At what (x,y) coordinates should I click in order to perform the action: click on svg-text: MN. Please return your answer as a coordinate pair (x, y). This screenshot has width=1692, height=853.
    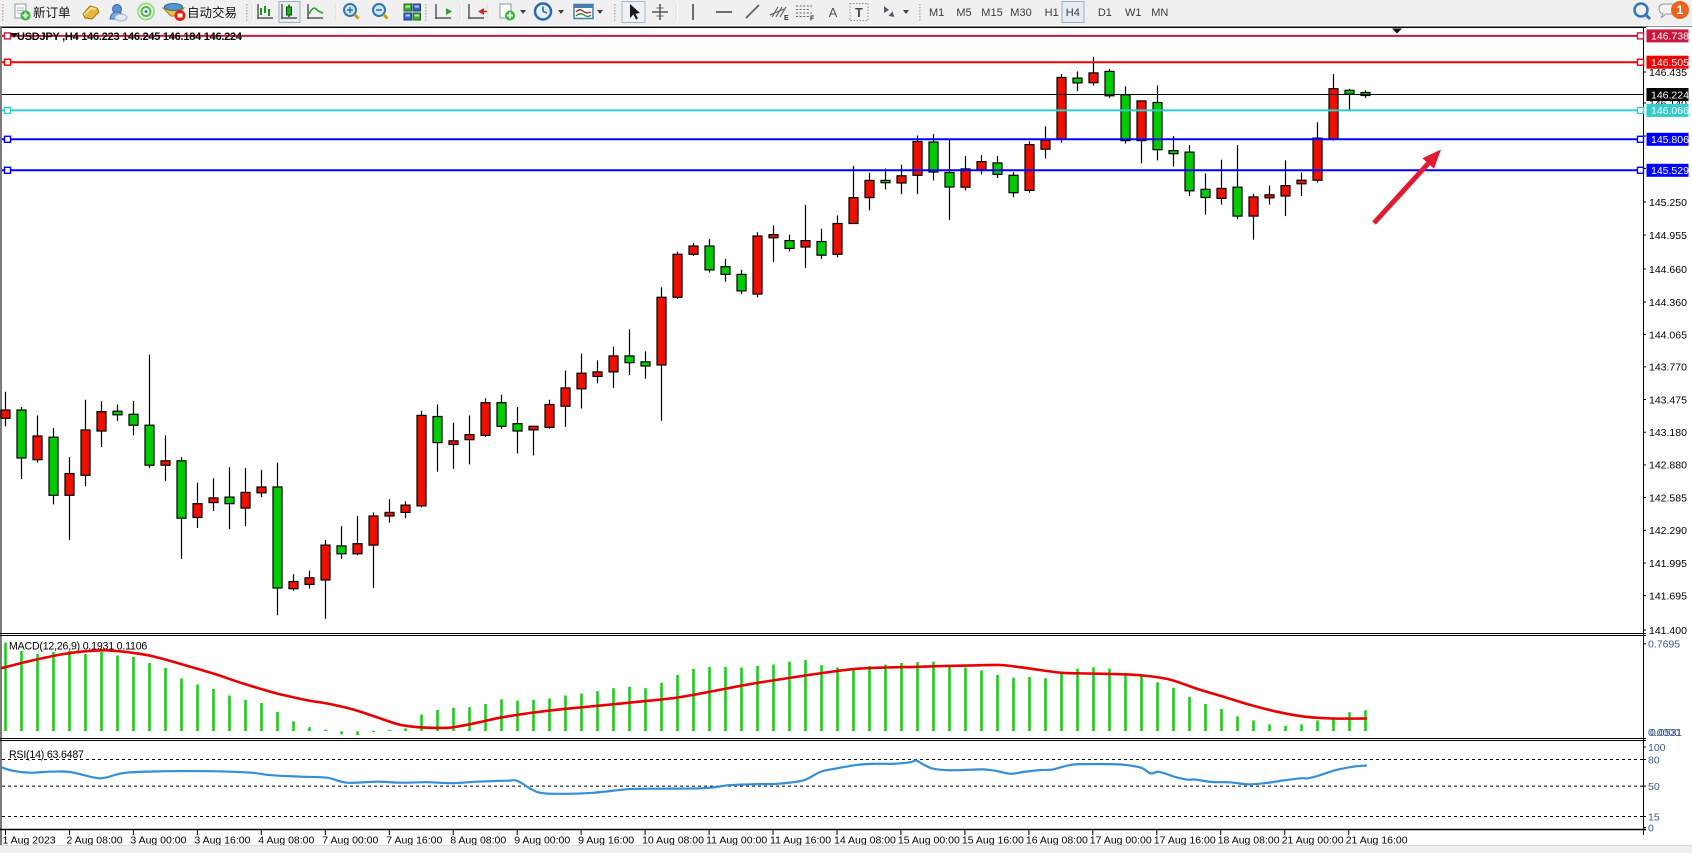
    Looking at the image, I should click on (1159, 13).